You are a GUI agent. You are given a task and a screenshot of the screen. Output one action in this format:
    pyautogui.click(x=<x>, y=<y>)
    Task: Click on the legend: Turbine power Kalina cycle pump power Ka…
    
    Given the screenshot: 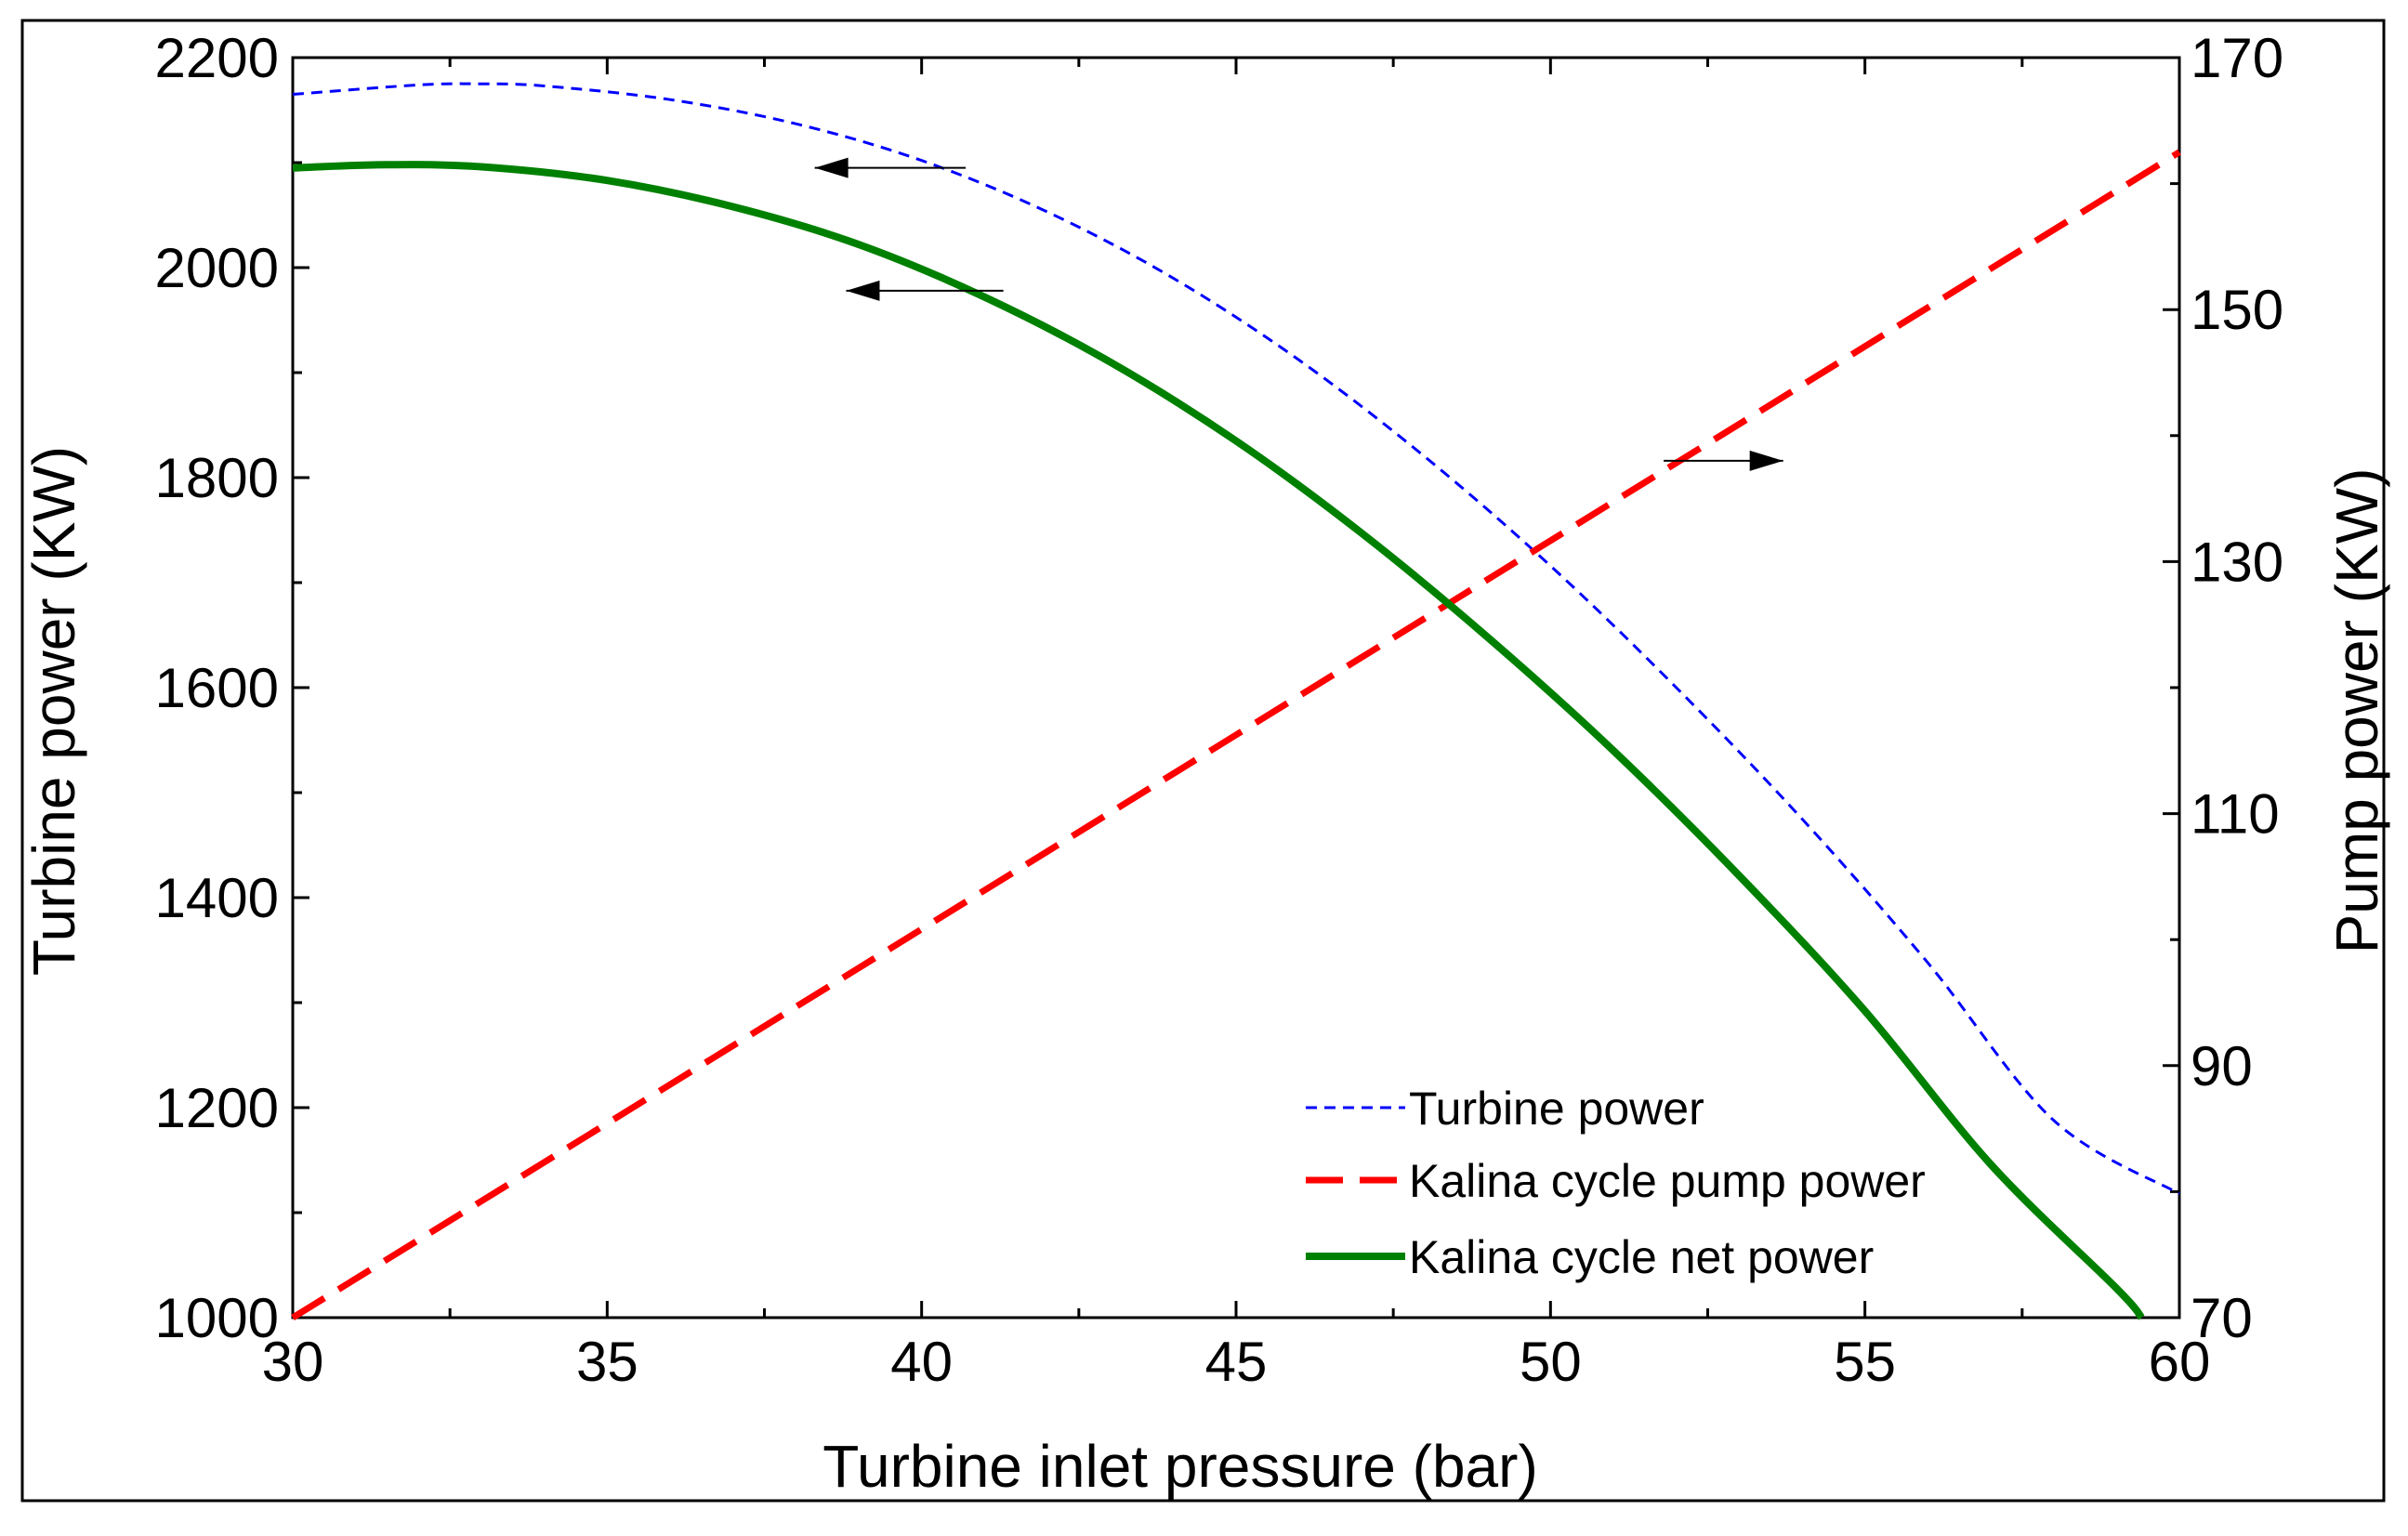 What is the action you would take?
    pyautogui.click(x=1616, y=1183)
    